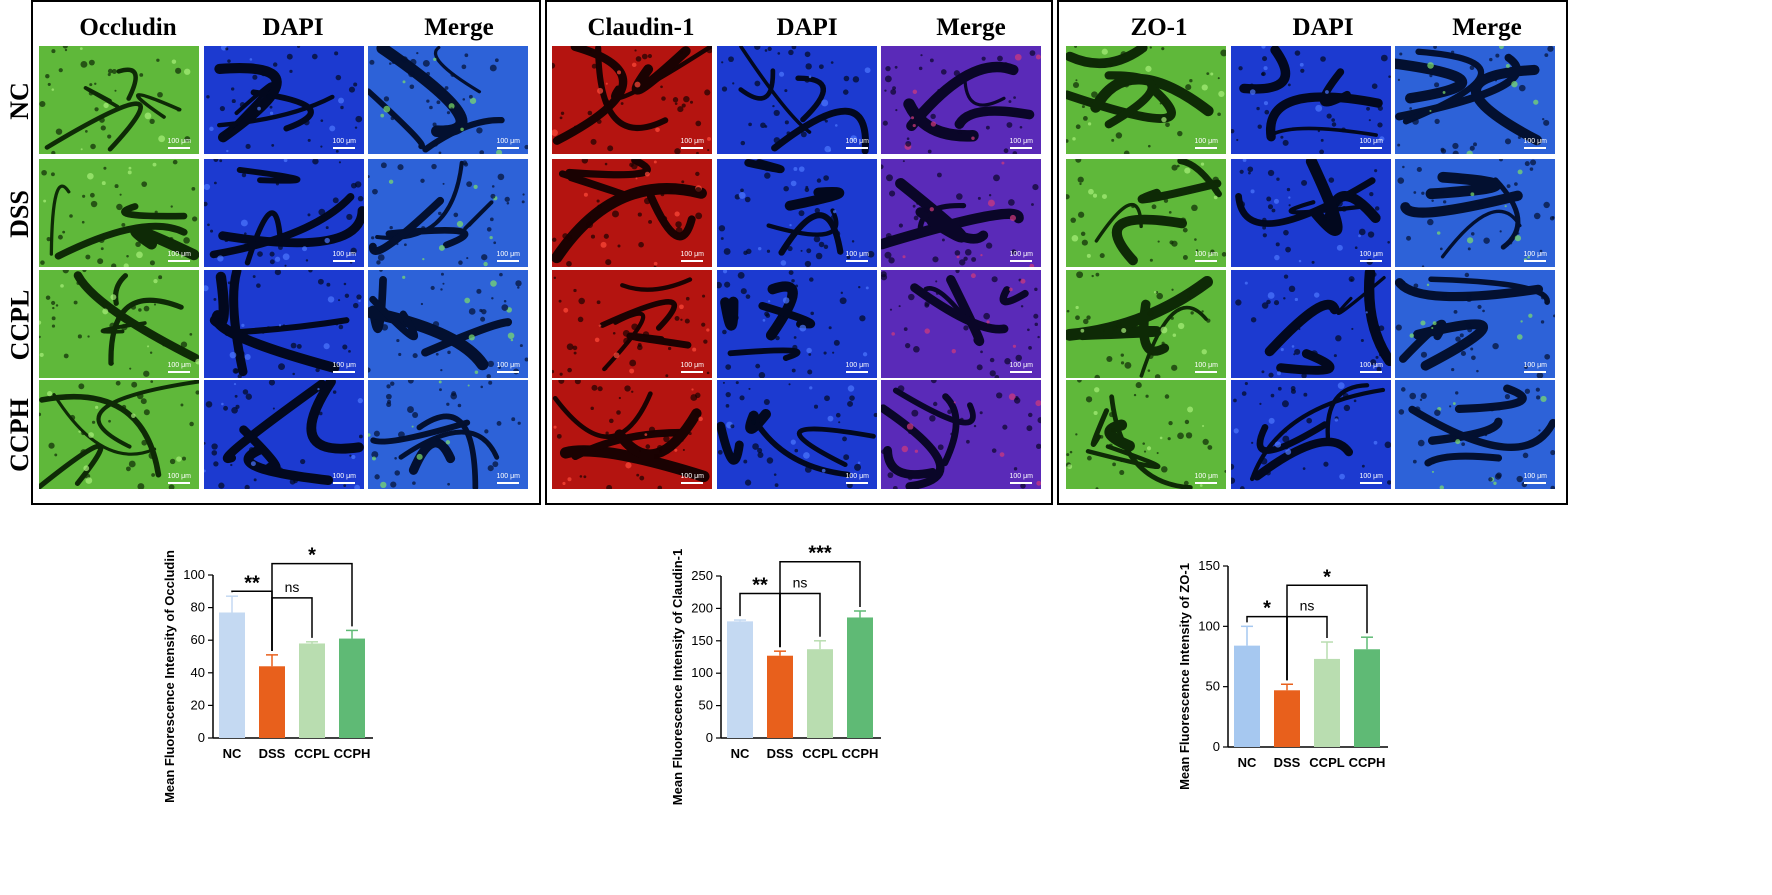  I want to click on y-tick-label: 80, so click(198, 607).